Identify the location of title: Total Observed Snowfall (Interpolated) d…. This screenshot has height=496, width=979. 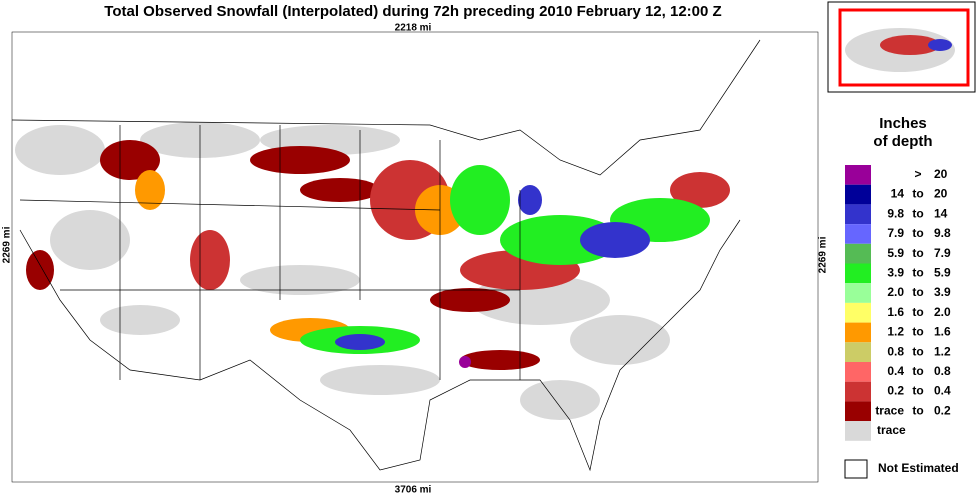
(412, 11).